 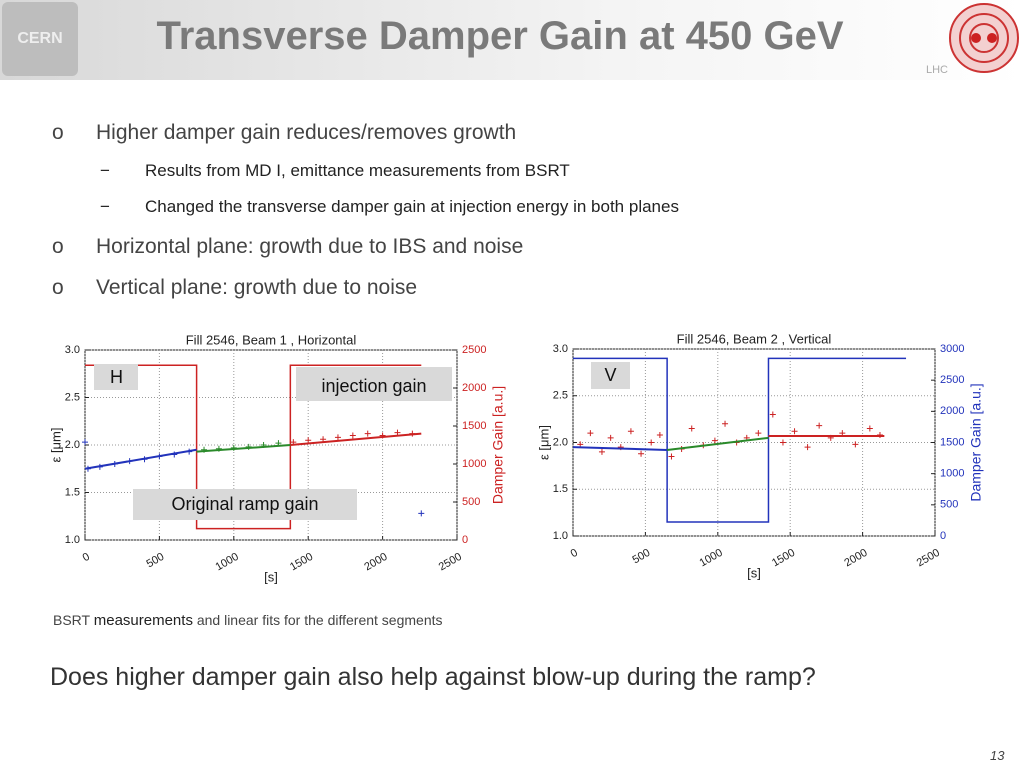 What do you see at coordinates (271, 339) in the screenshot?
I see `chart-title: Fill 2546, Beam 1 , Horizontal` at bounding box center [271, 339].